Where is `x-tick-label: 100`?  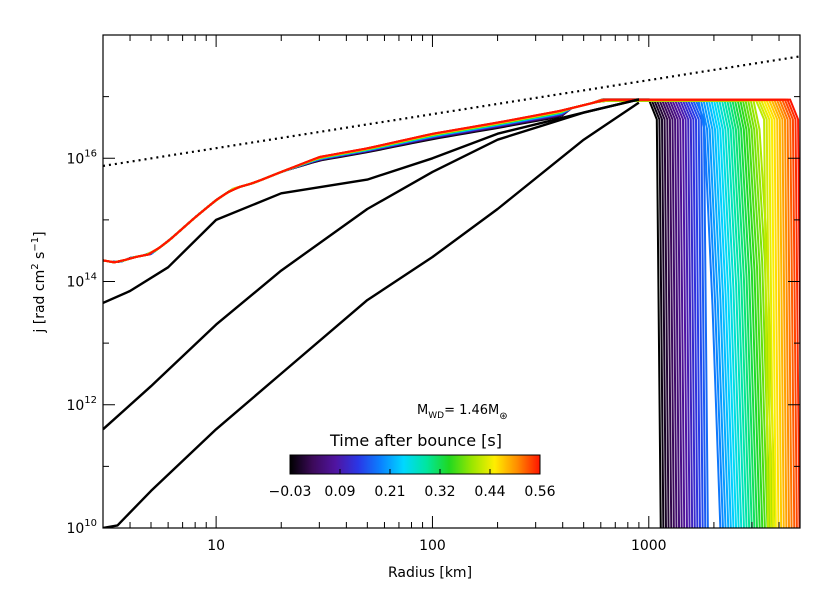 x-tick-label: 100 is located at coordinates (432, 546).